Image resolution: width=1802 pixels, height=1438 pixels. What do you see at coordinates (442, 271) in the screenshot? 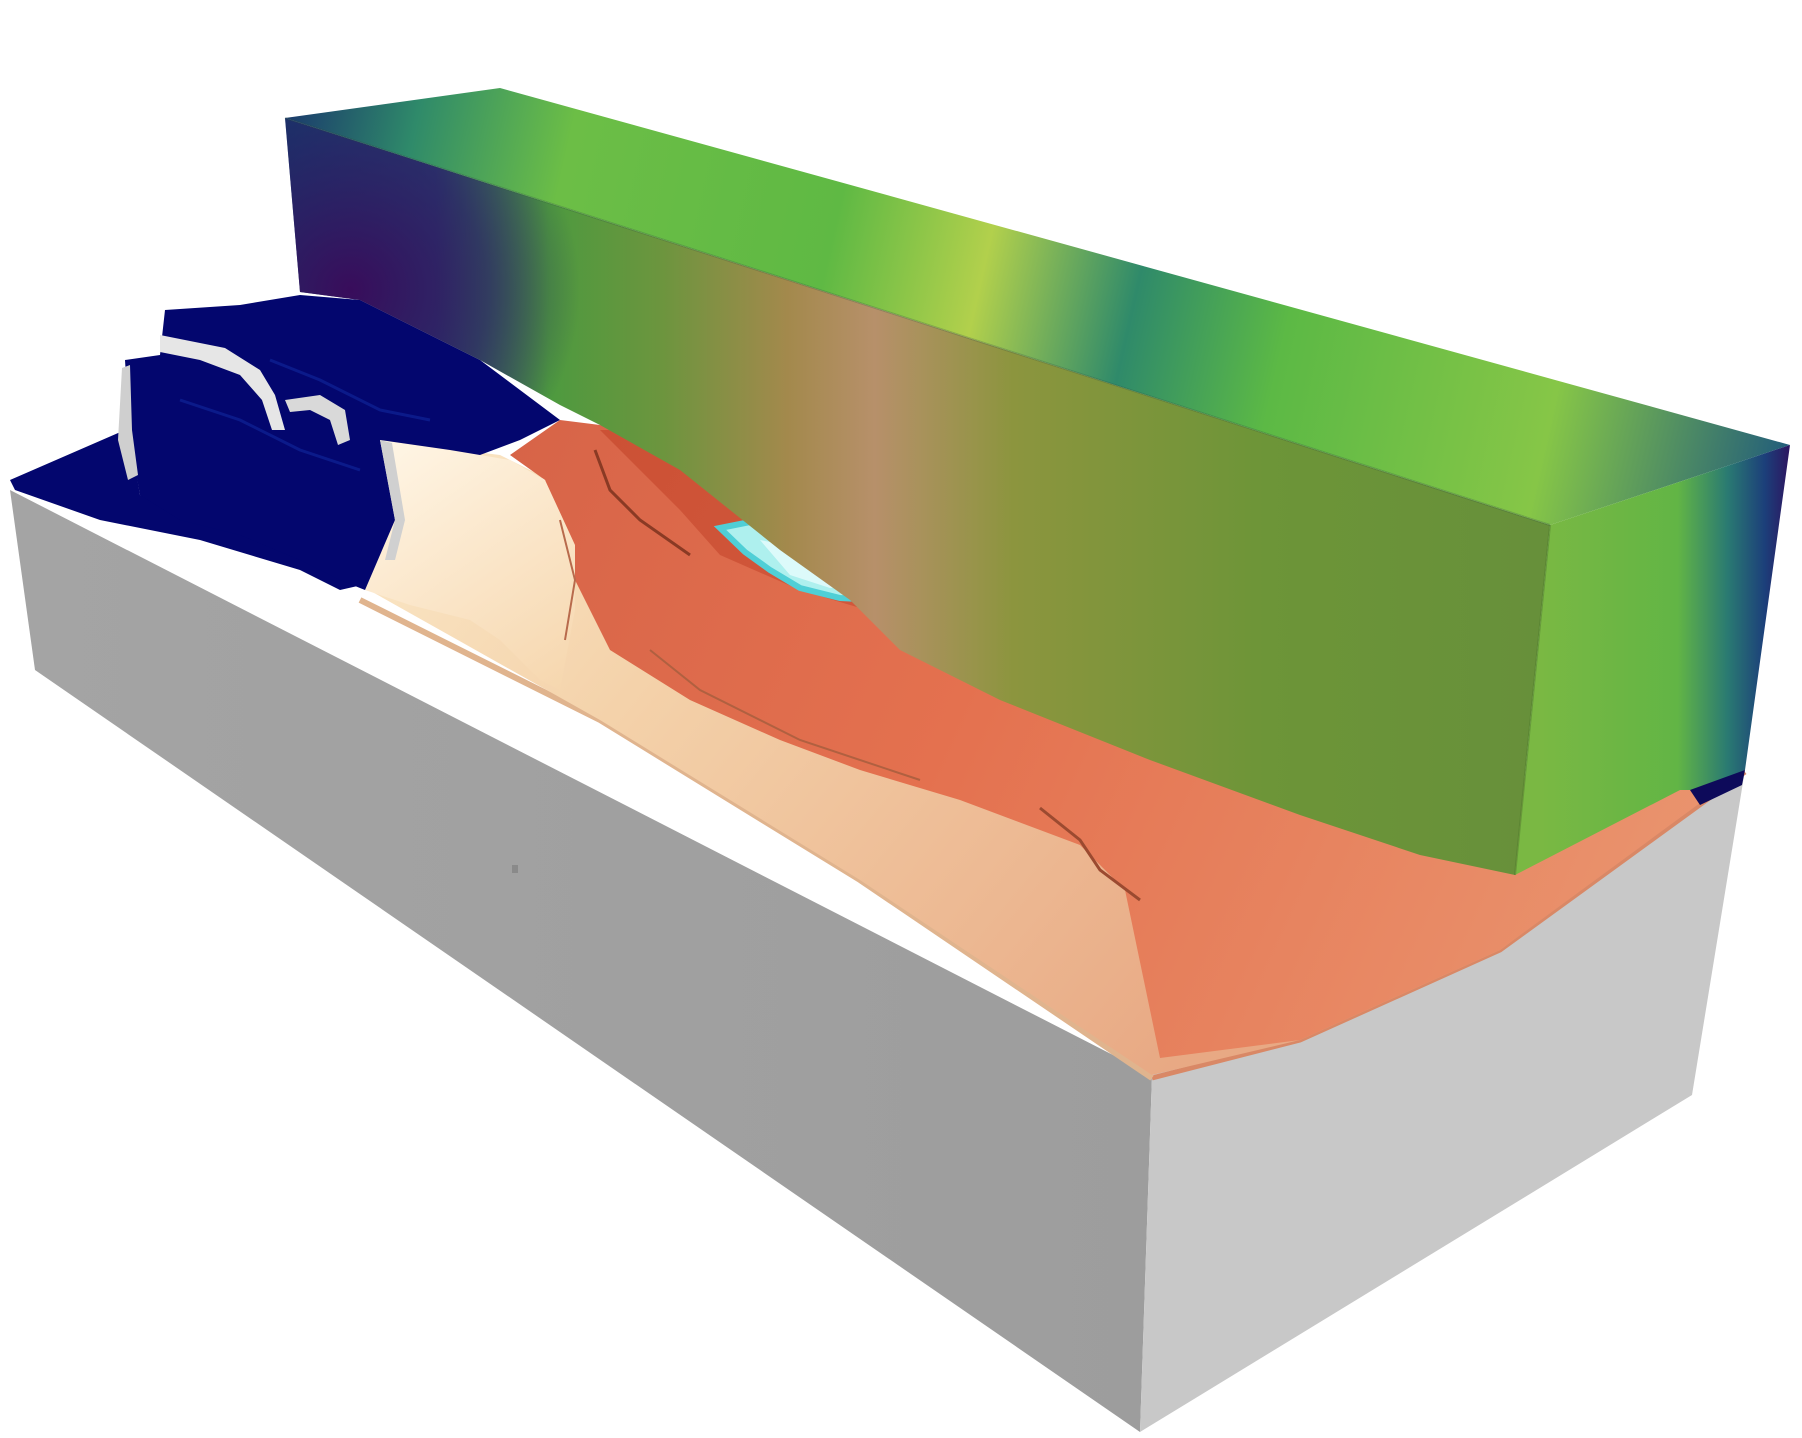
I see `field-front-shadow` at bounding box center [442, 271].